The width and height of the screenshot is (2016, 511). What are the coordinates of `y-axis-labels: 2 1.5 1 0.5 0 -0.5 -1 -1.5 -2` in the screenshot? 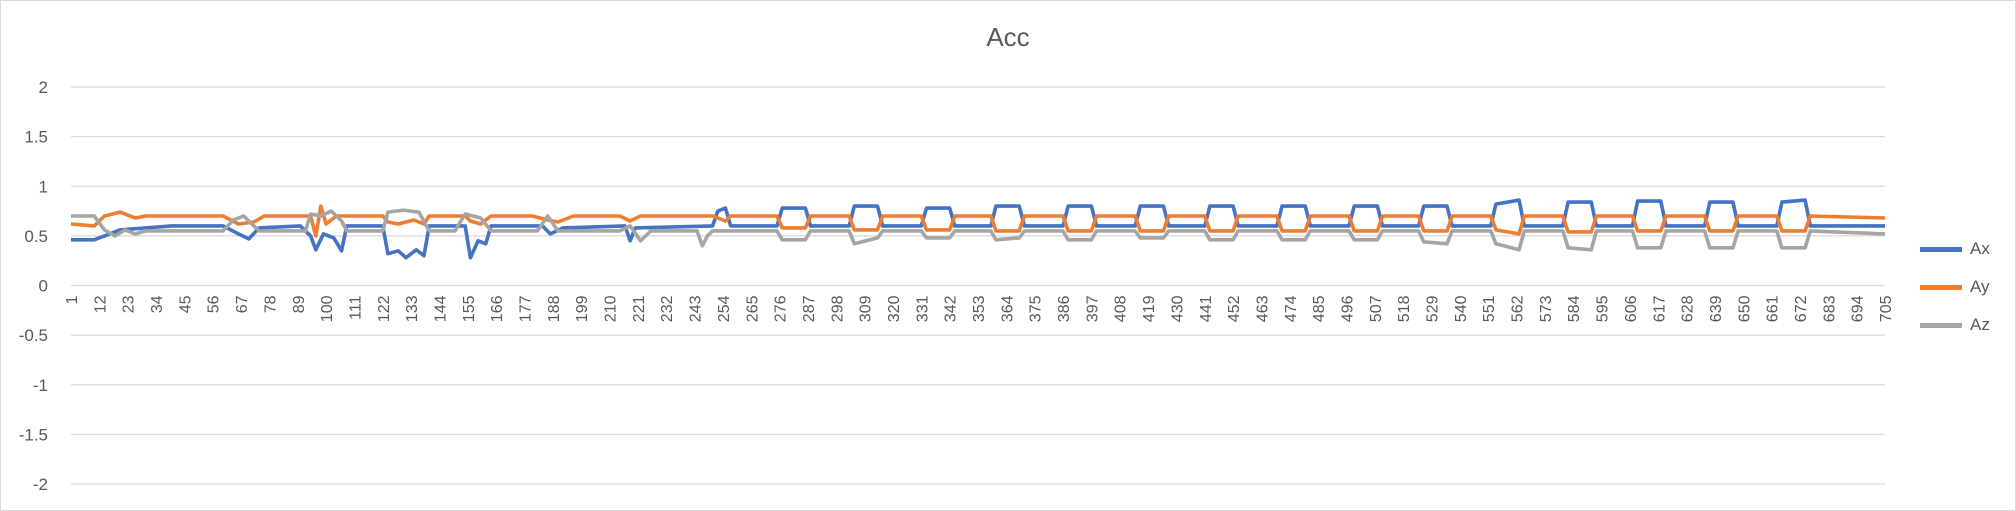 It's located at (33, 286).